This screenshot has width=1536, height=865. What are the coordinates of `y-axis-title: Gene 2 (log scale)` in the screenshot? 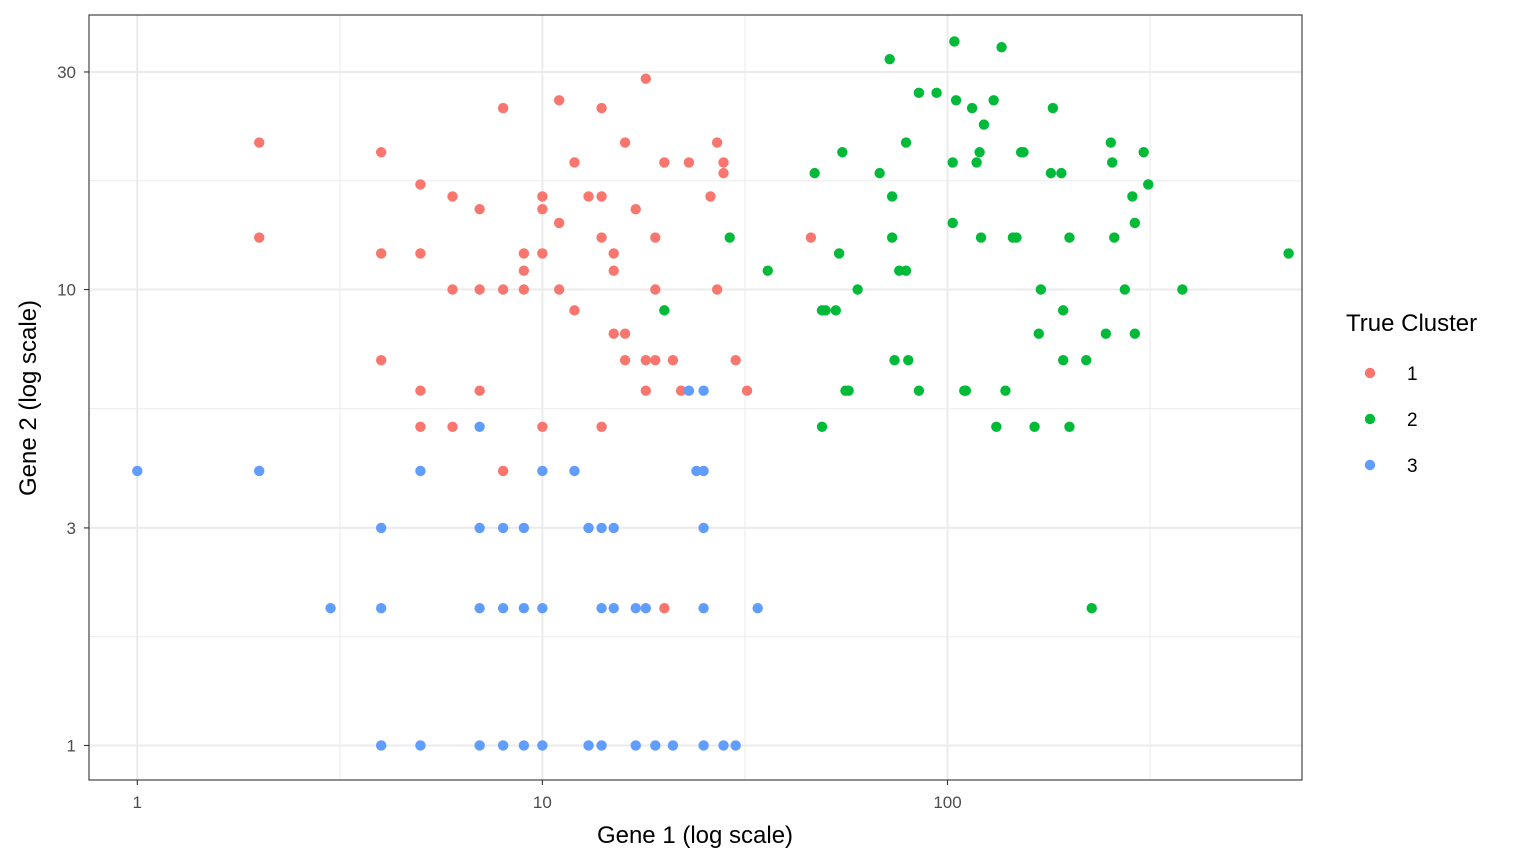 It's located at (28, 398).